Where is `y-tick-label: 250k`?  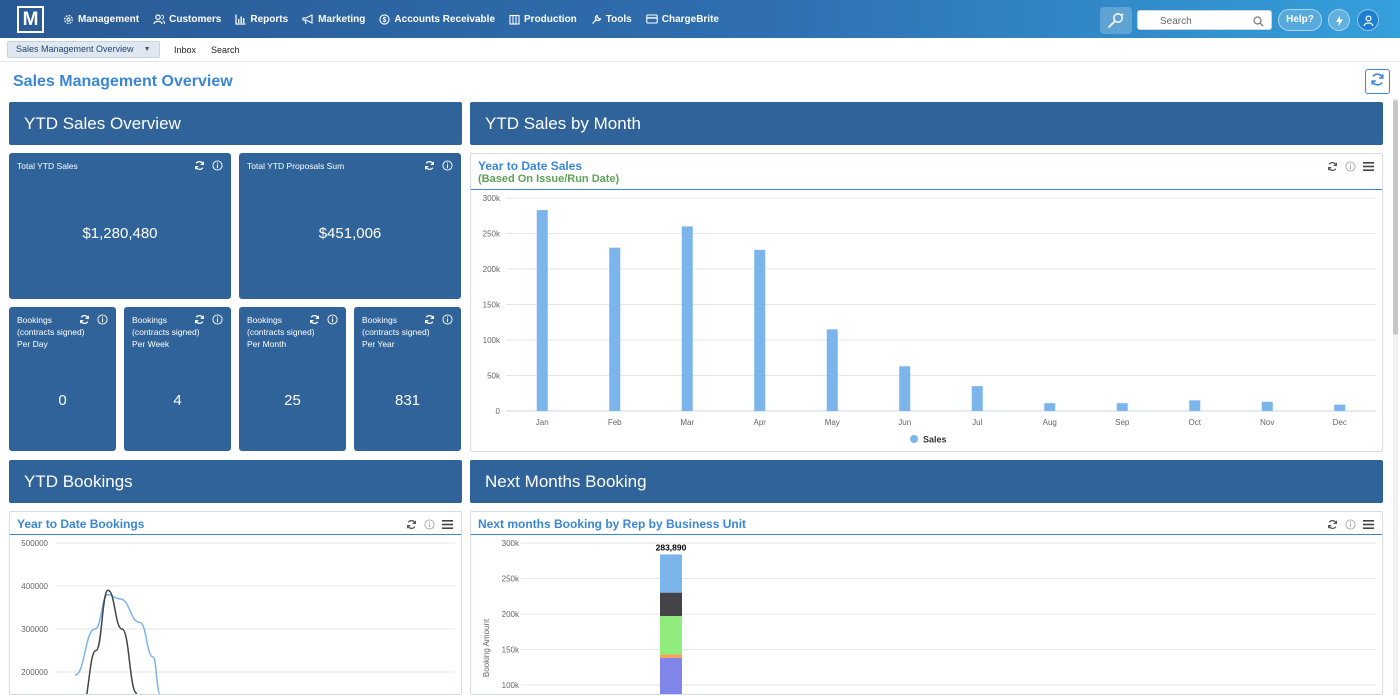 y-tick-label: 250k is located at coordinates (492, 234).